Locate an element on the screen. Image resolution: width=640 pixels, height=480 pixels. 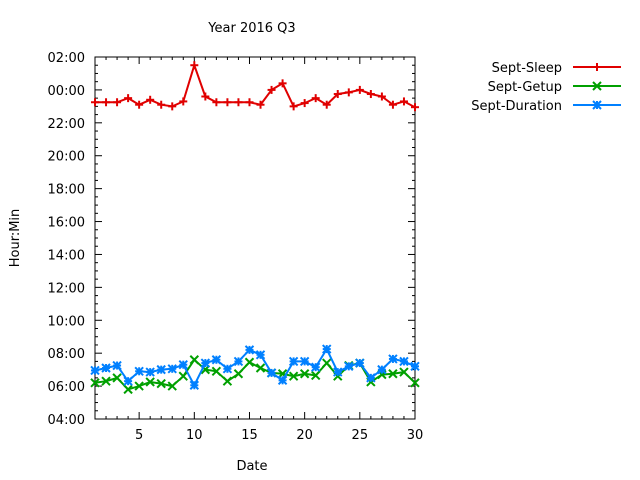
legend: Sept-Sleep Sept-Getup Sept-Duration is located at coordinates (546, 87).